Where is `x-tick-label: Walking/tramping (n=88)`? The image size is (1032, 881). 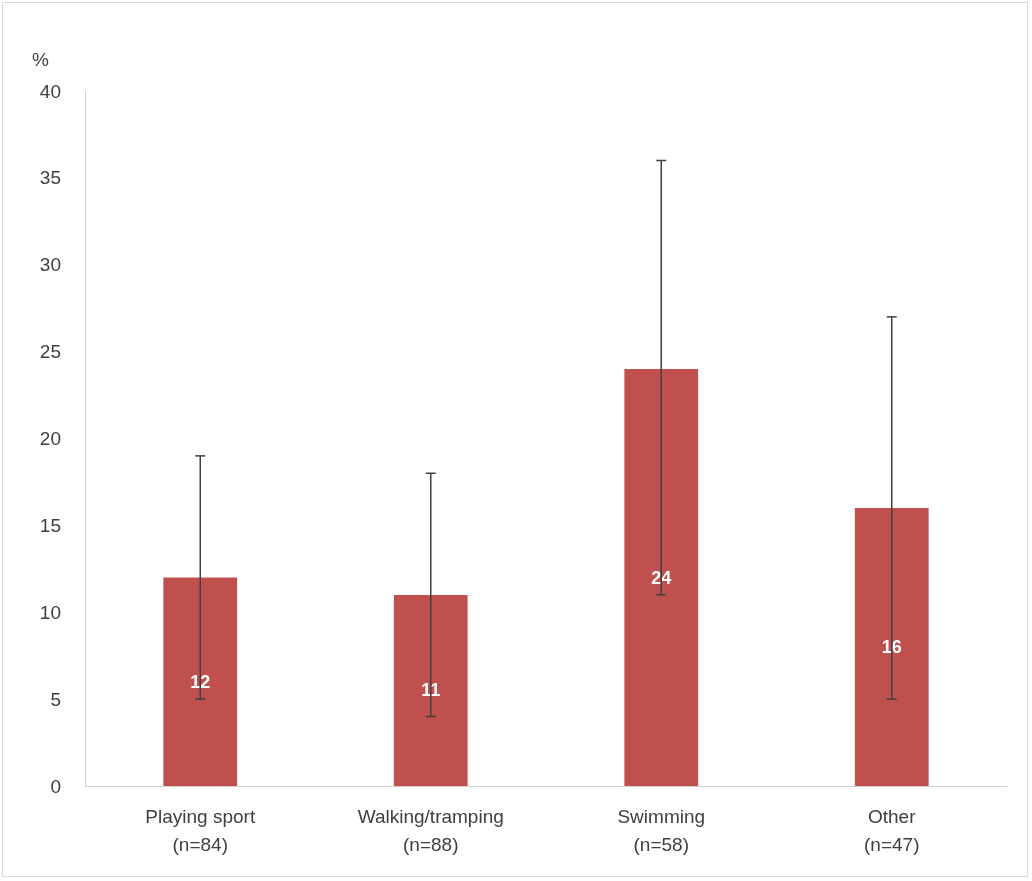
x-tick-label: Walking/tramping (n=88) is located at coordinates (430, 830).